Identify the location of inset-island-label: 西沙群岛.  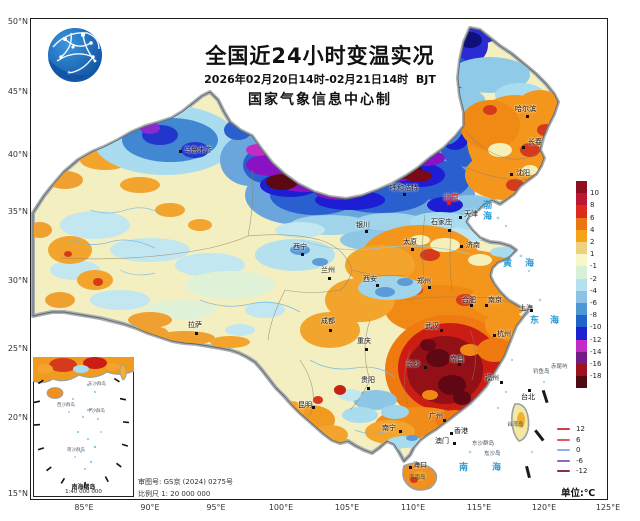
(66, 405).